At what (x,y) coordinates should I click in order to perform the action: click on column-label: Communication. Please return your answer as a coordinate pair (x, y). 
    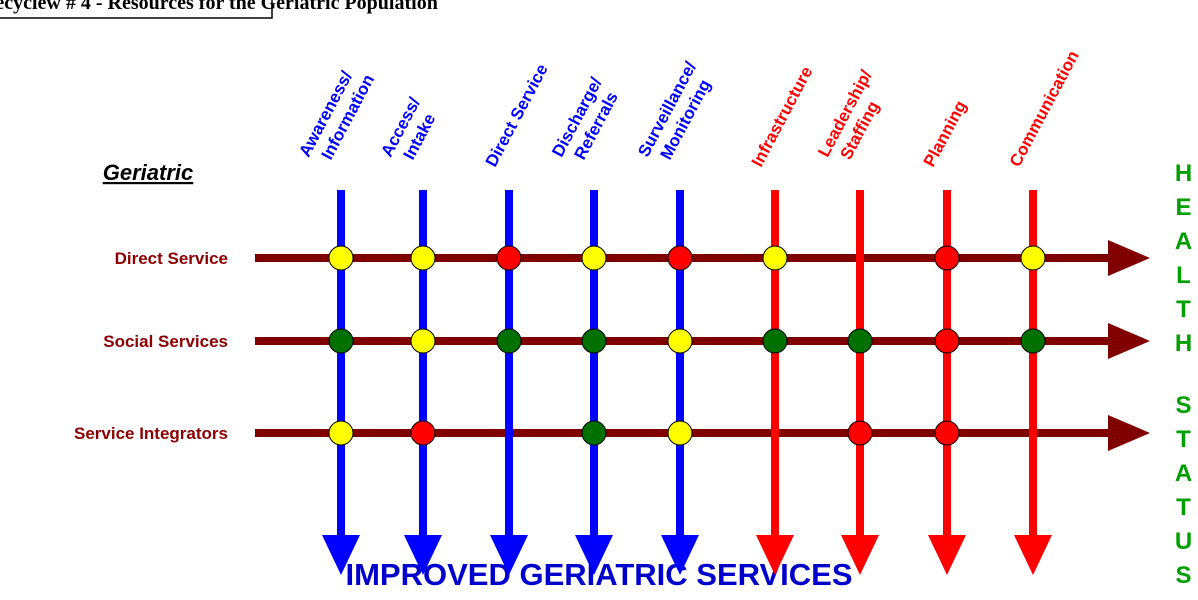
    Looking at the image, I should click on (1044, 109).